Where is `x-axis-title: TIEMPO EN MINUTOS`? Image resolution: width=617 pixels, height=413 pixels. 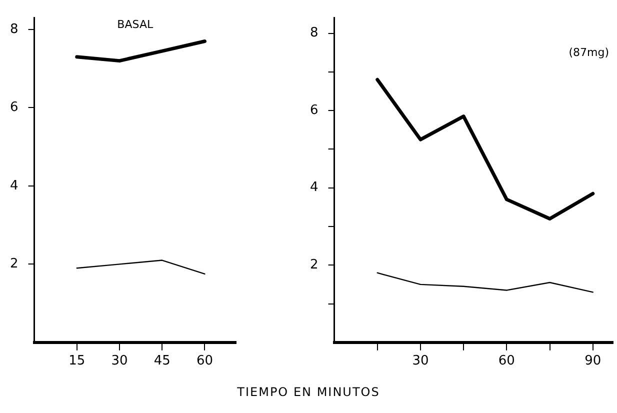 x-axis-title: TIEMPO EN MINUTOS is located at coordinates (308, 392).